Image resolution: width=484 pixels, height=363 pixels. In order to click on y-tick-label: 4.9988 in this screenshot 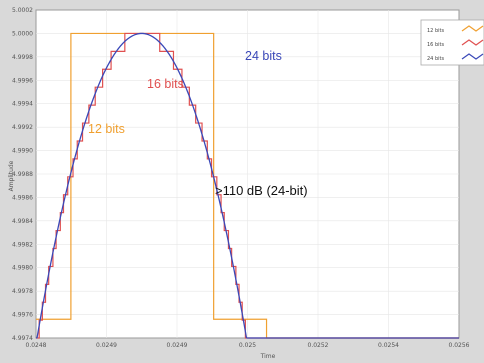, I will do `click(22, 174)`.